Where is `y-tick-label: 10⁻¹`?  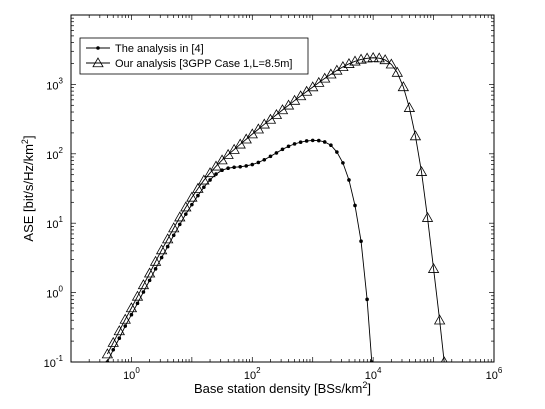
y-tick-label: 10⁻¹ is located at coordinates (54, 362).